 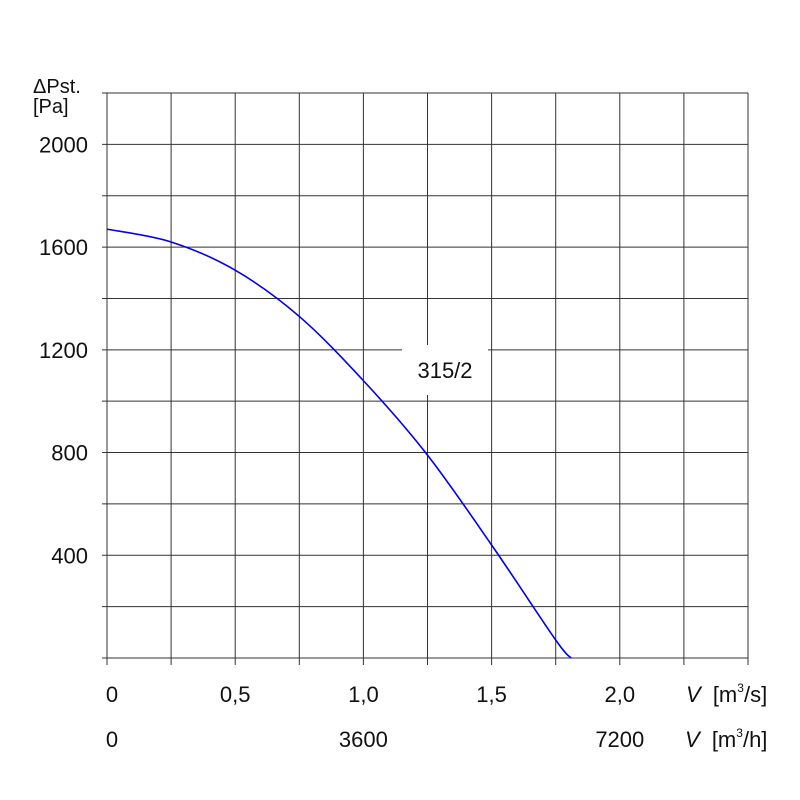 I want to click on y-tick-label: 2000, so click(x=63, y=144).